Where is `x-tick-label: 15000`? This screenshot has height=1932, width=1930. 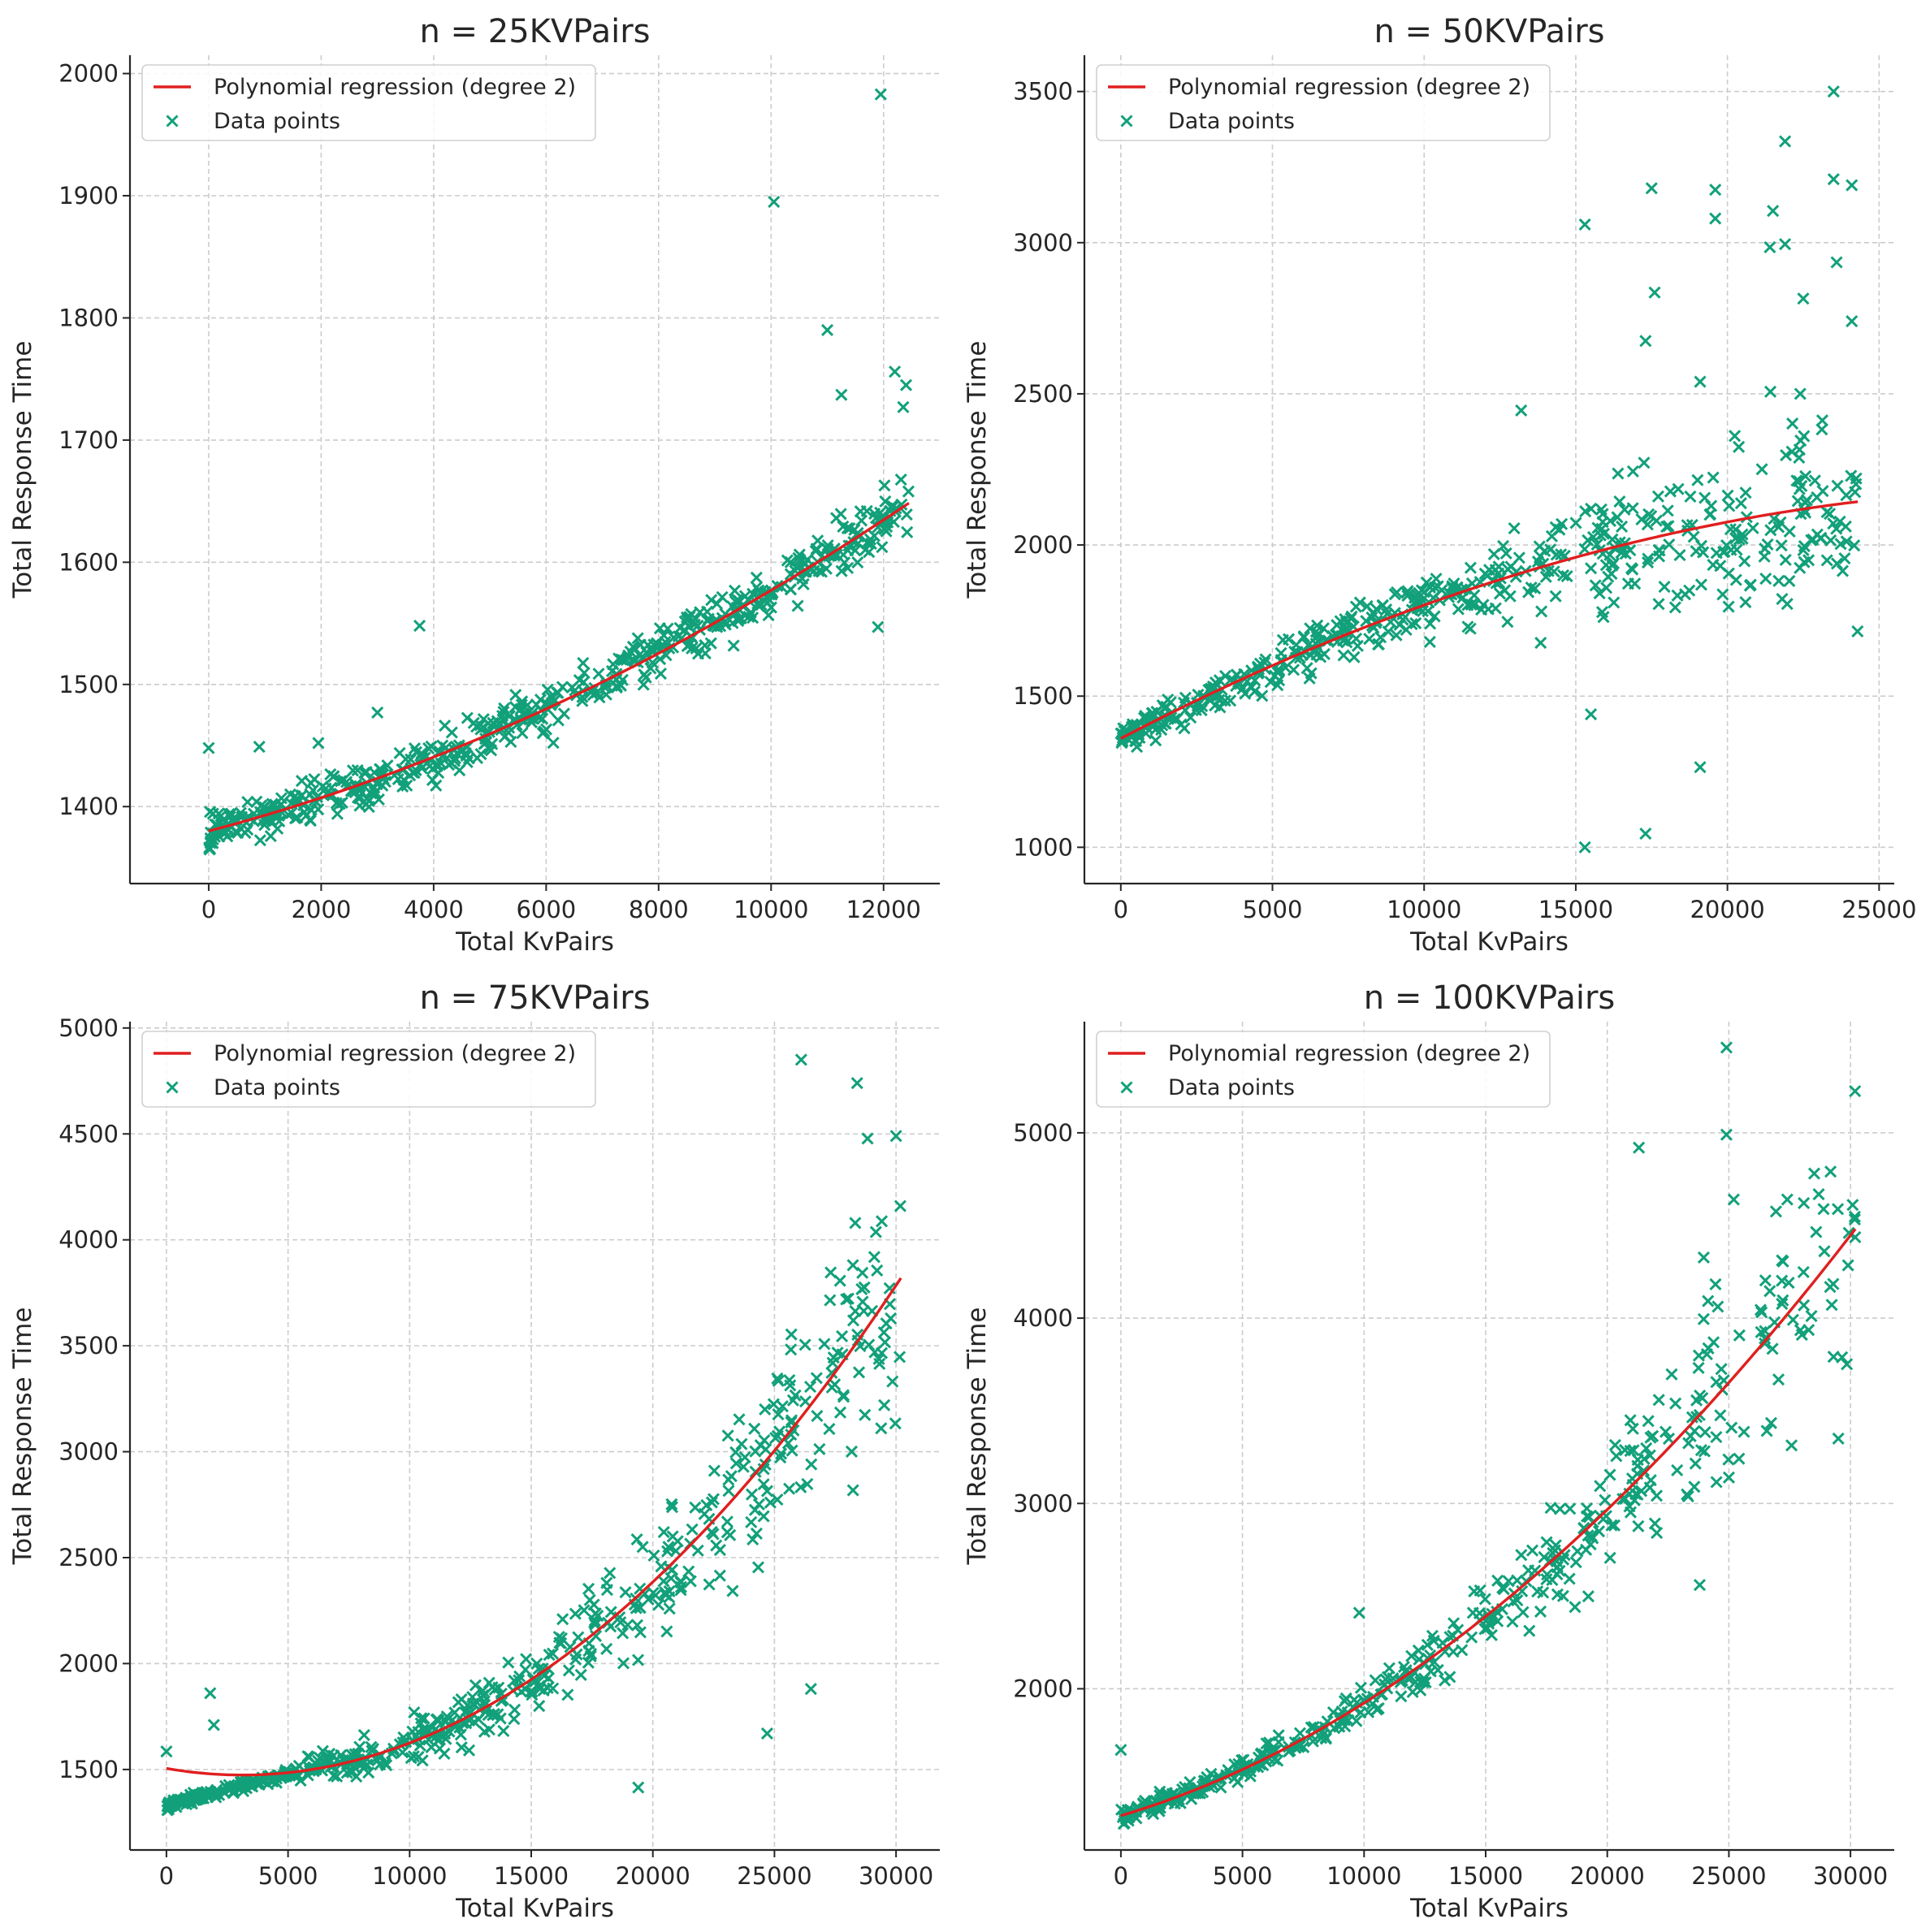
x-tick-label: 15000 is located at coordinates (531, 1876).